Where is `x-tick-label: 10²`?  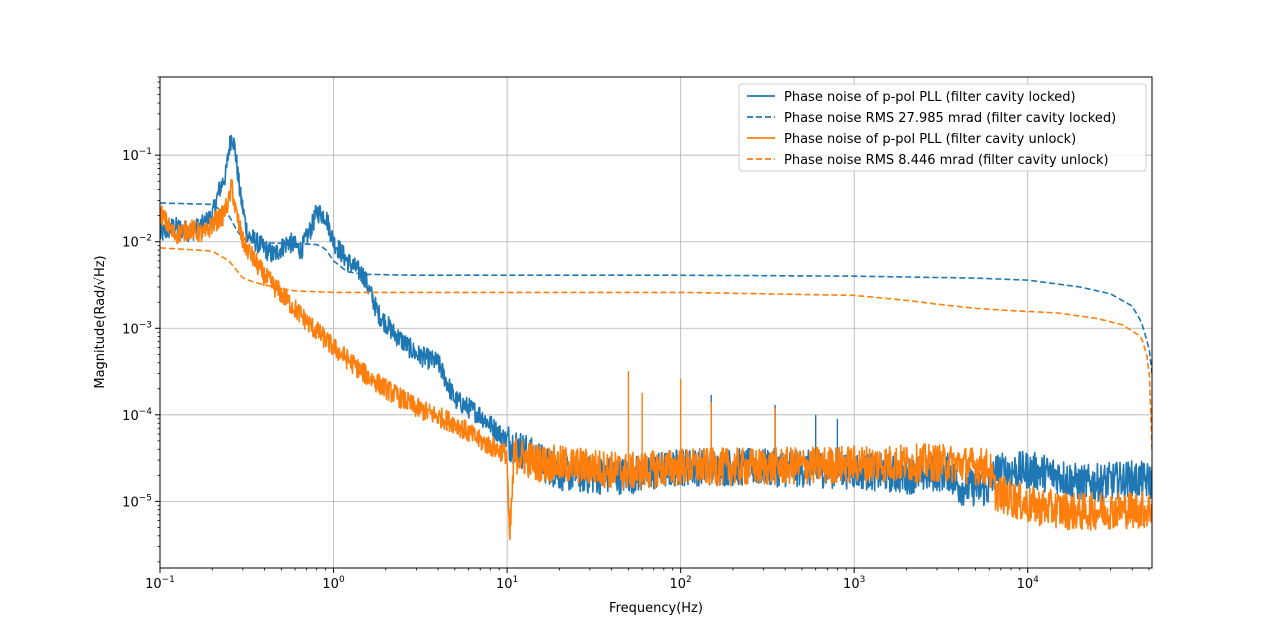 x-tick-label: 10² is located at coordinates (681, 583).